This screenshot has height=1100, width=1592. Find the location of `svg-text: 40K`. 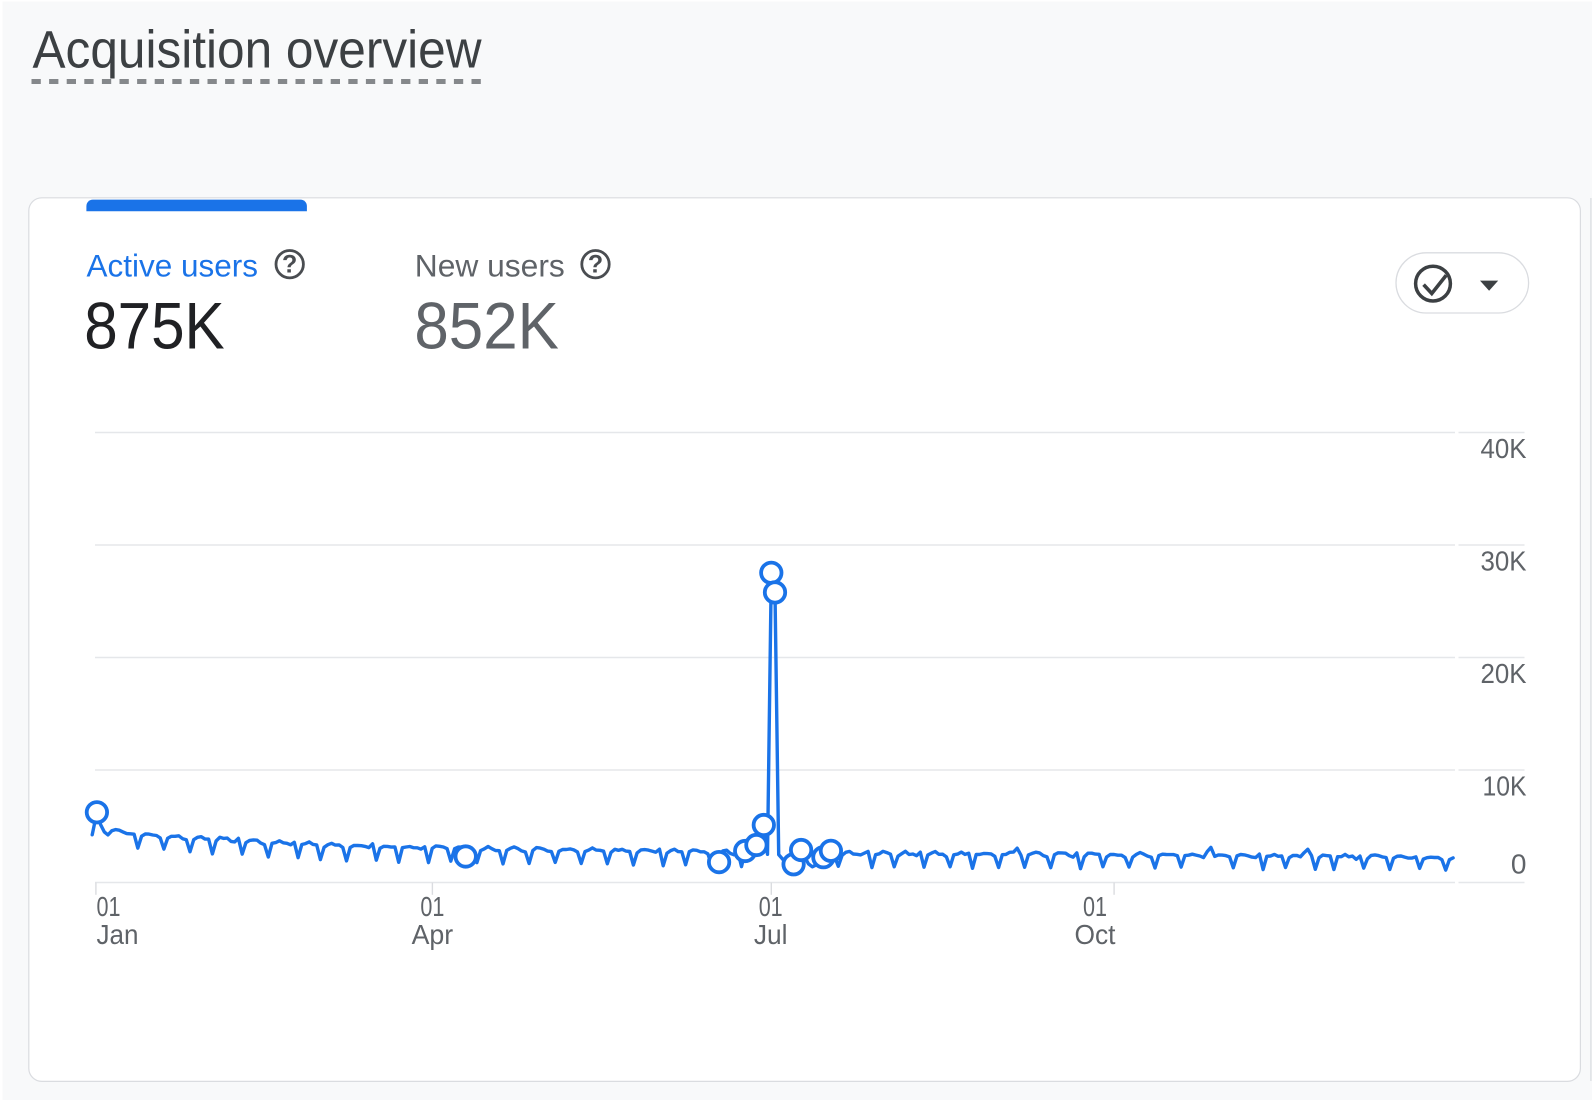

svg-text: 40K is located at coordinates (1504, 448).